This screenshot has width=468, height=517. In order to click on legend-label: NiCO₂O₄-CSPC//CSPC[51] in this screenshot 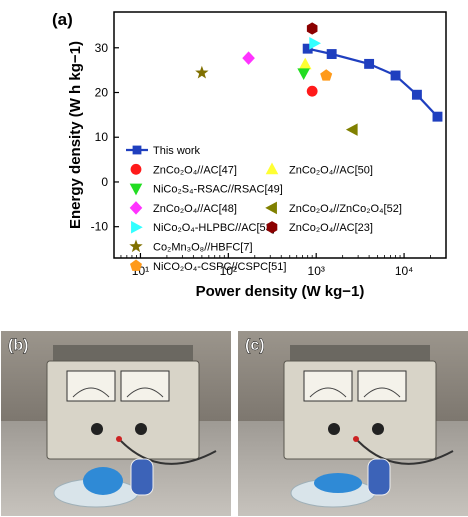, I will do `click(219, 267)`.